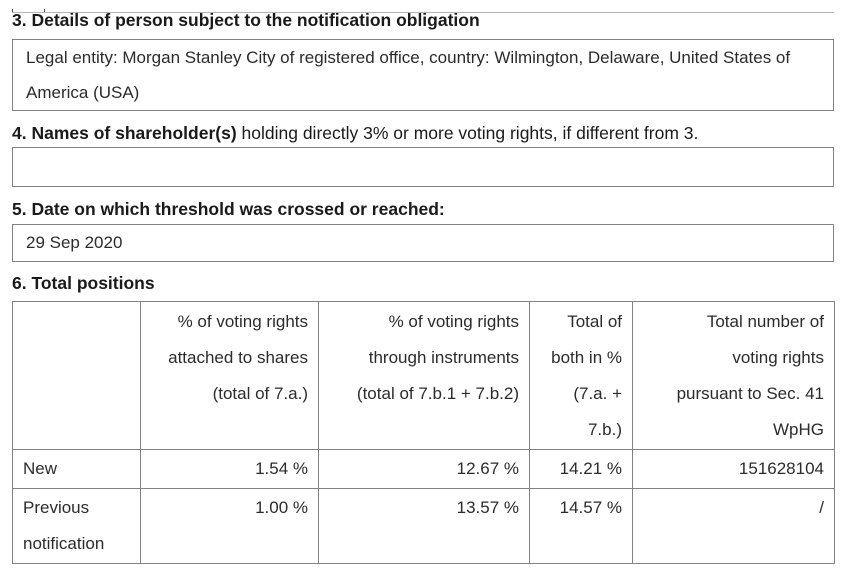  Describe the element at coordinates (733, 469) in the screenshot. I see `new-total-voting-rights: 151628104` at that location.